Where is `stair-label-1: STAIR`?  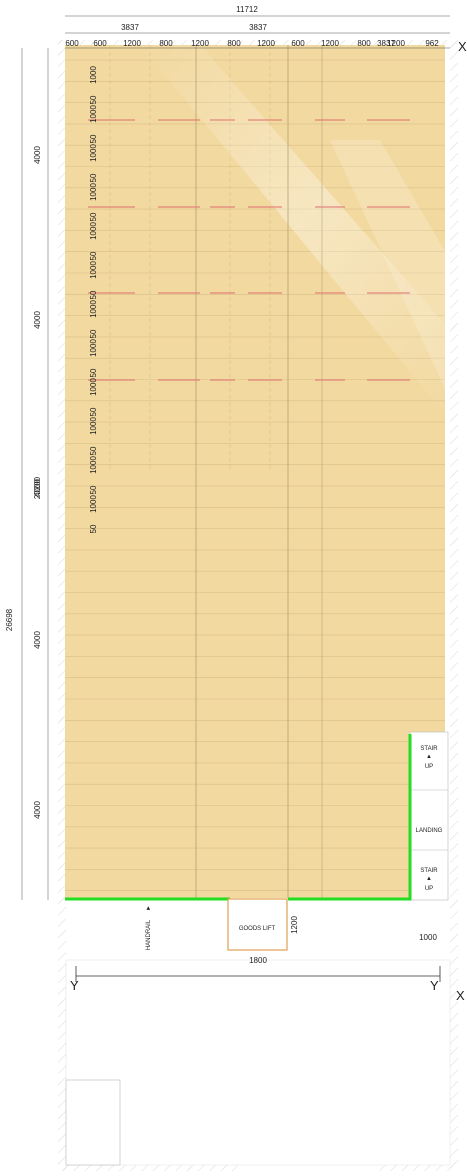
stair-label-1: STAIR is located at coordinates (429, 749).